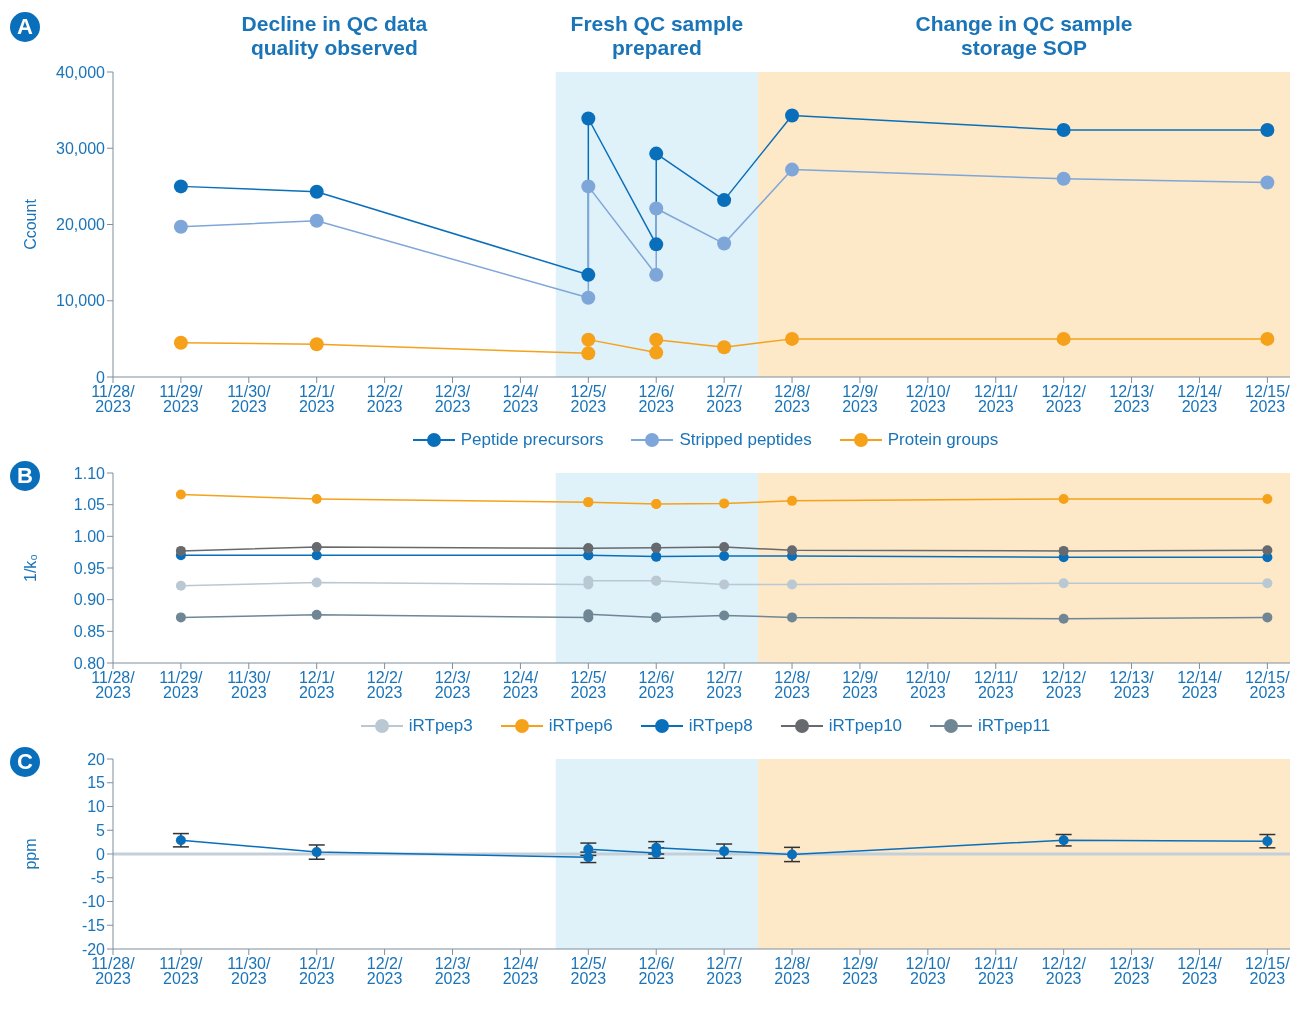 Image resolution: width=1298 pixels, height=1017 pixels. Describe the element at coordinates (440, 726) in the screenshot. I see `legend-label: iRTpep3` at that location.